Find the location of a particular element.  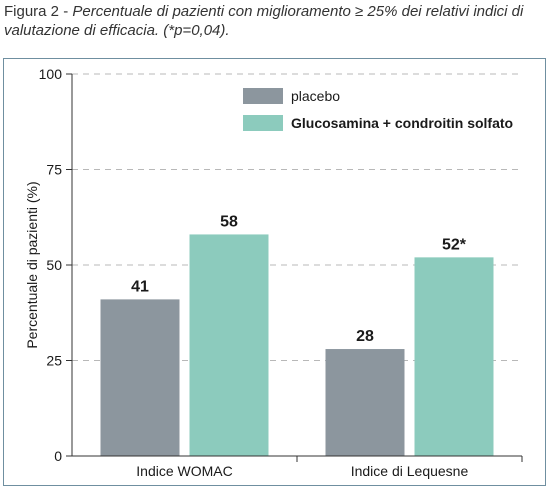

y-tick-label: 25 is located at coordinates (54, 361).